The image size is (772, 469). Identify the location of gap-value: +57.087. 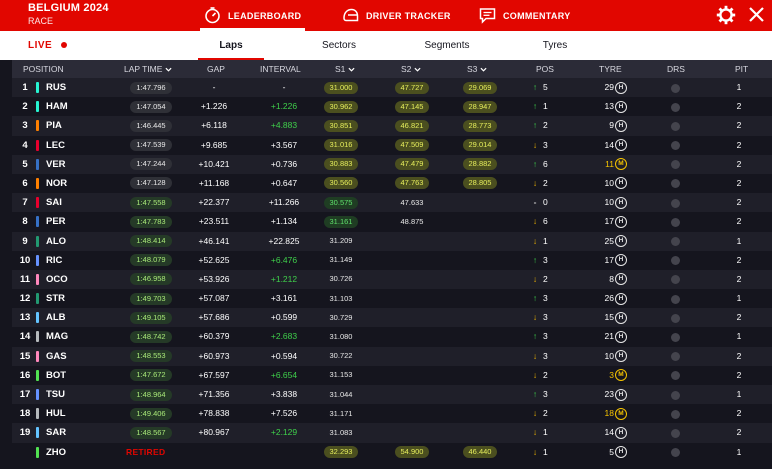
(214, 298).